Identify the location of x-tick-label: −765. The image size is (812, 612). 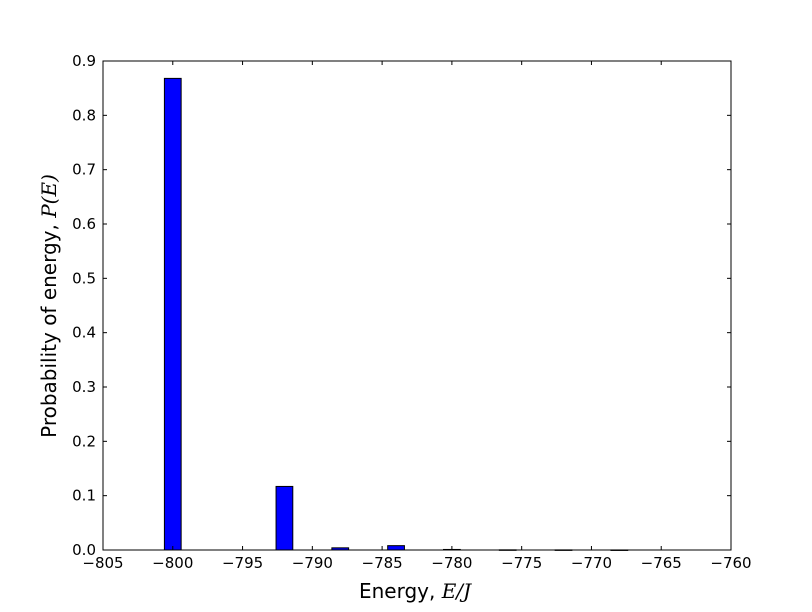
(661, 563).